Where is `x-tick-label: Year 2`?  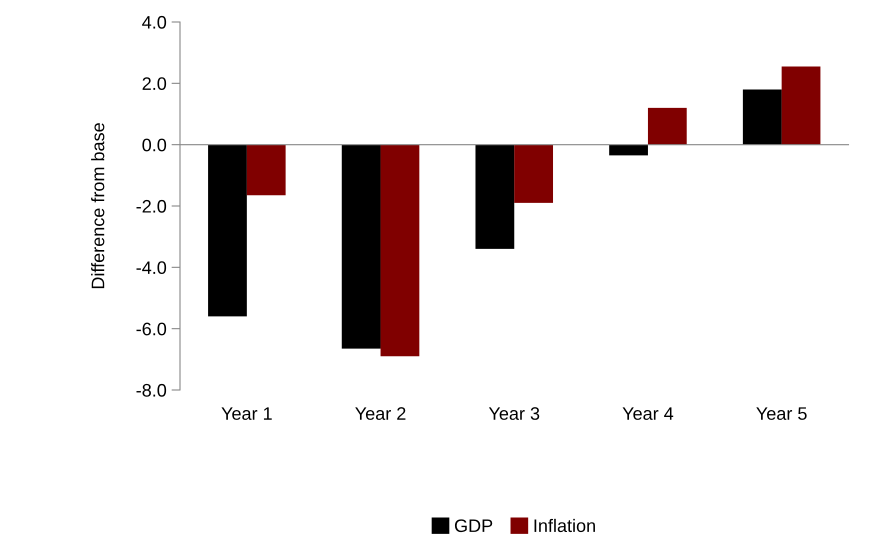
x-tick-label: Year 2 is located at coordinates (380, 413).